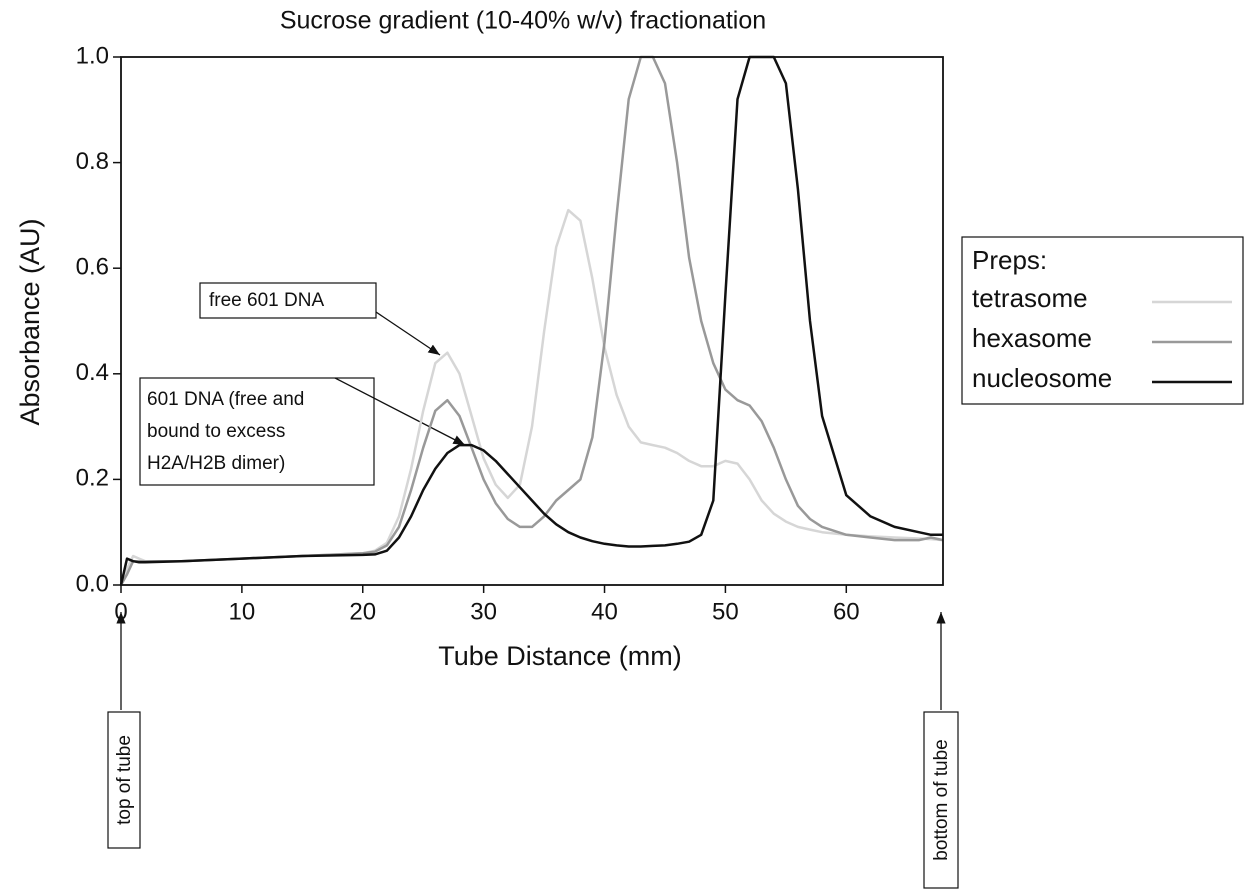  I want to click on x-tick-label: 0, so click(120, 611).